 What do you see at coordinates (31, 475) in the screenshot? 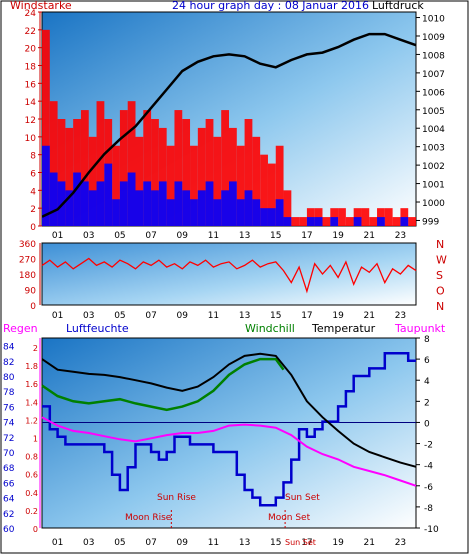
I see `rain-tick-label: 0.6` at bounding box center [31, 475].